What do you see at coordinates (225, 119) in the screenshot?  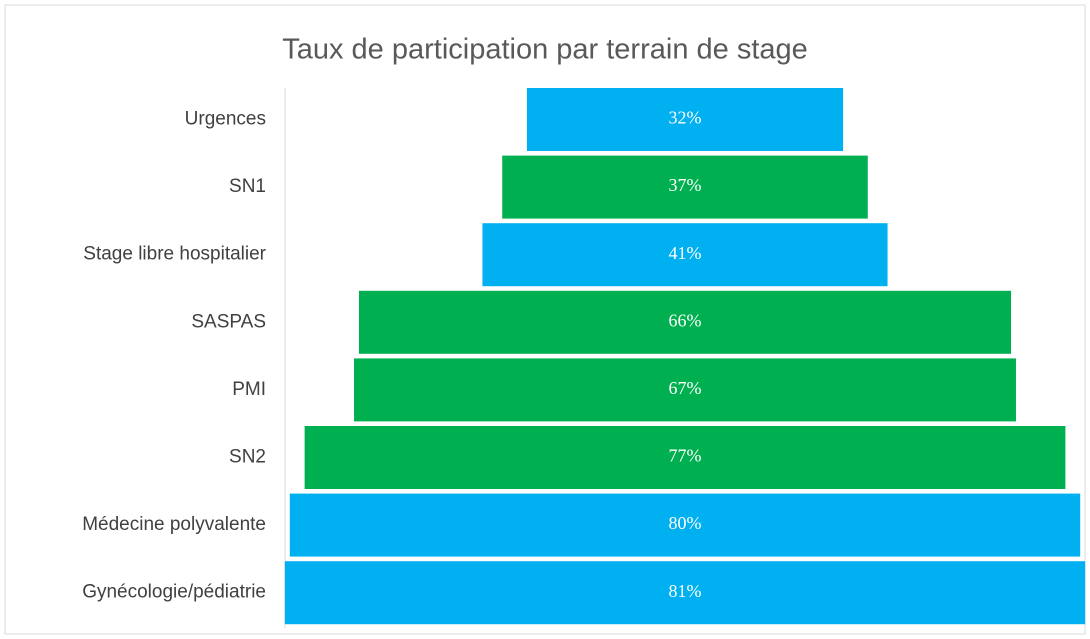 I see `category-label: Urgences` at bounding box center [225, 119].